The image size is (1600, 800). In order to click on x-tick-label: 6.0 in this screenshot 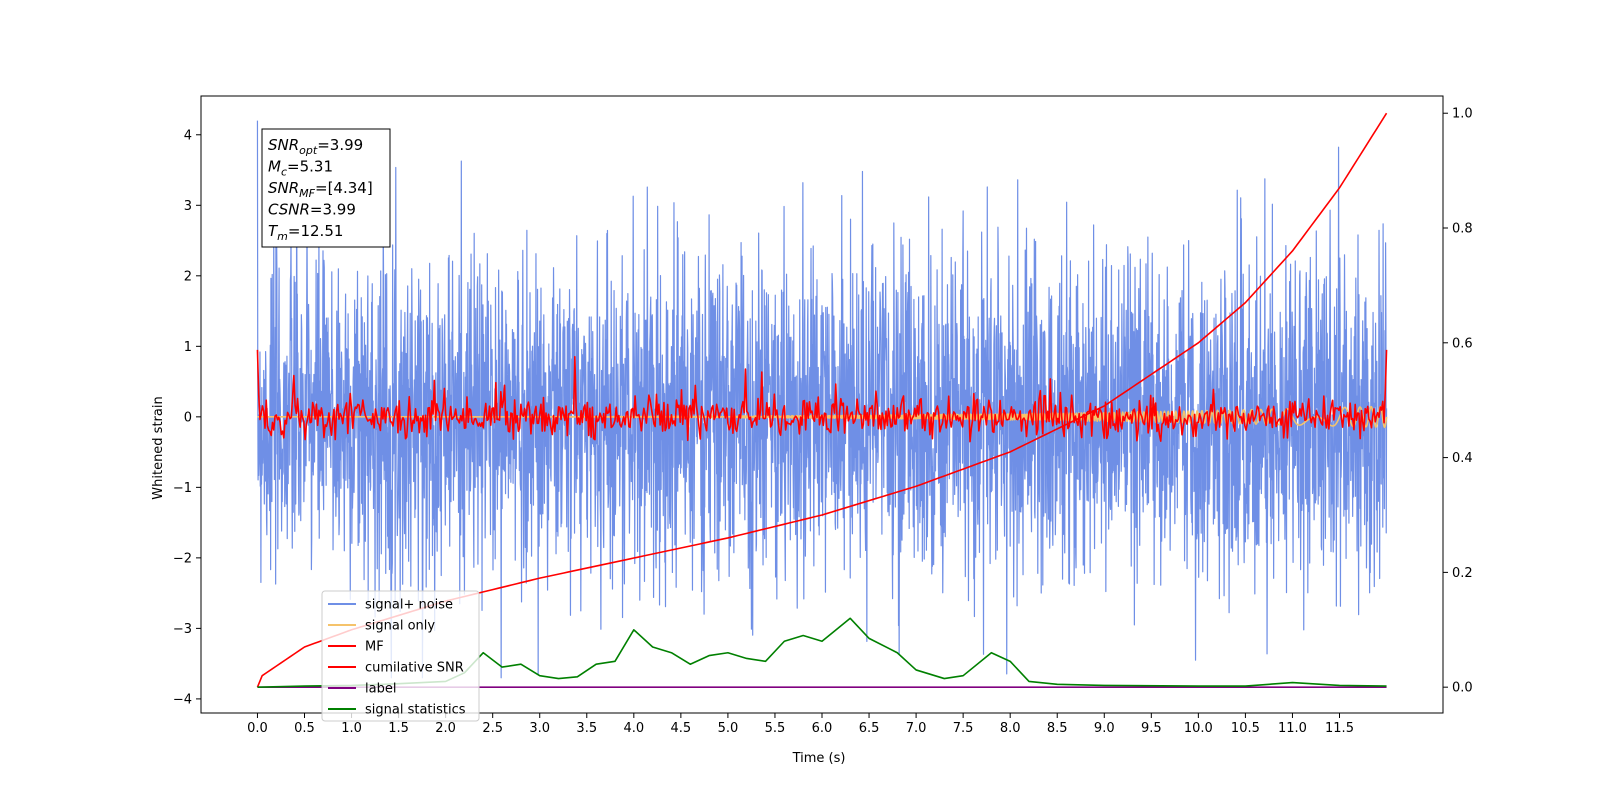, I will do `click(822, 728)`.